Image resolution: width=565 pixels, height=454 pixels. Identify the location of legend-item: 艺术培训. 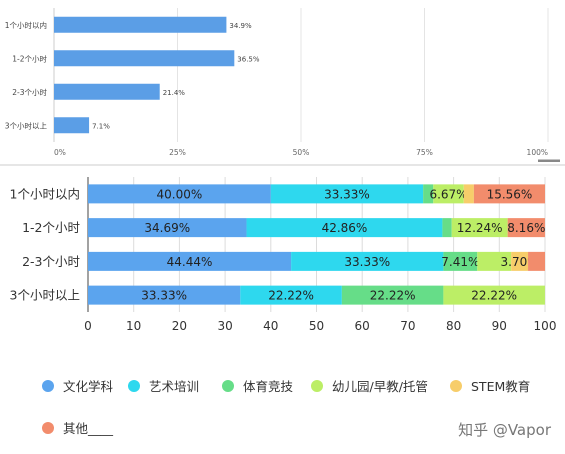
(163, 385).